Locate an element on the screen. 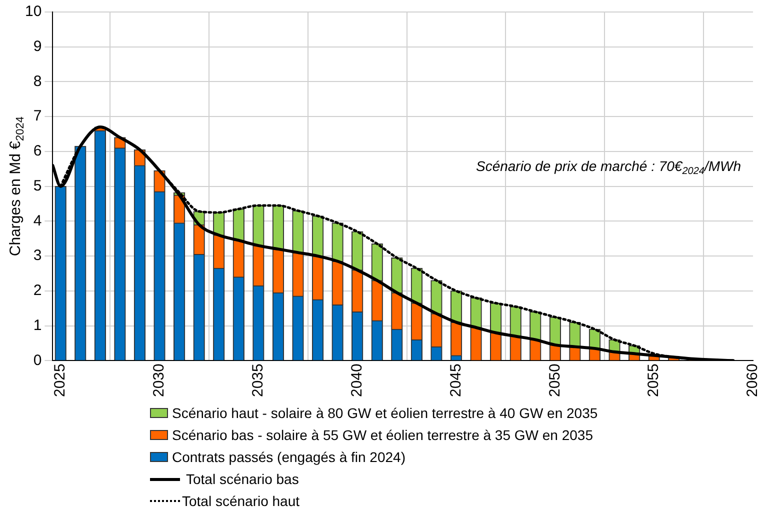 The height and width of the screenshot is (530, 774). legend-label: Contrats passés (engagés à fin 2024) is located at coordinates (289, 457).